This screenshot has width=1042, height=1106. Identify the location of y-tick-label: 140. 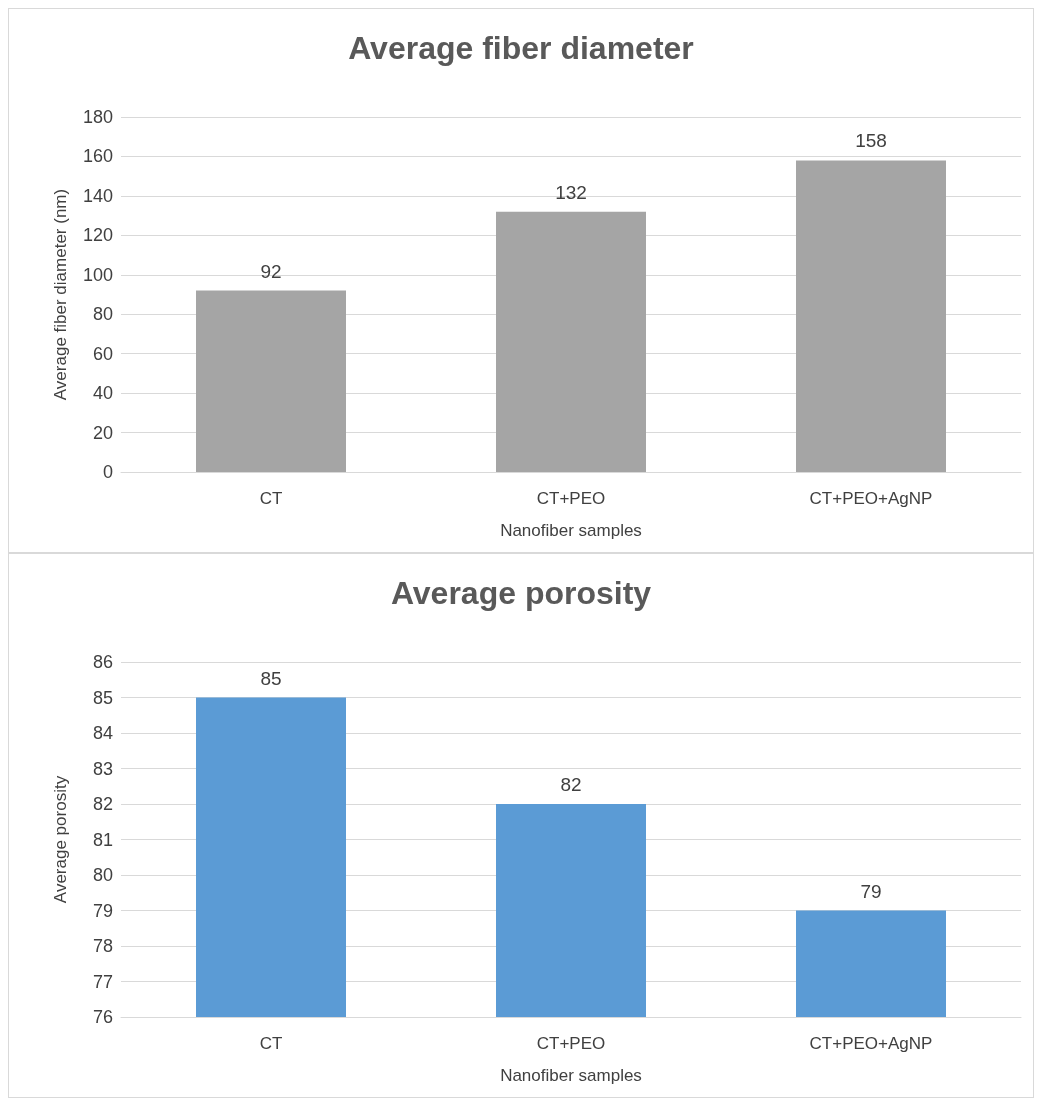
(97, 195).